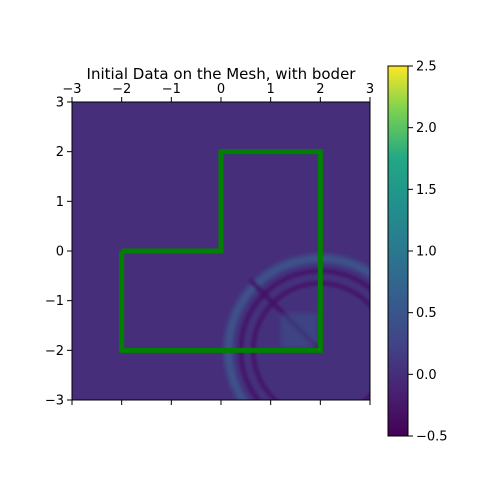 Image resolution: width=480 pixels, height=480 pixels. Describe the element at coordinates (60, 202) in the screenshot. I see `y-tick-label: 1` at that location.